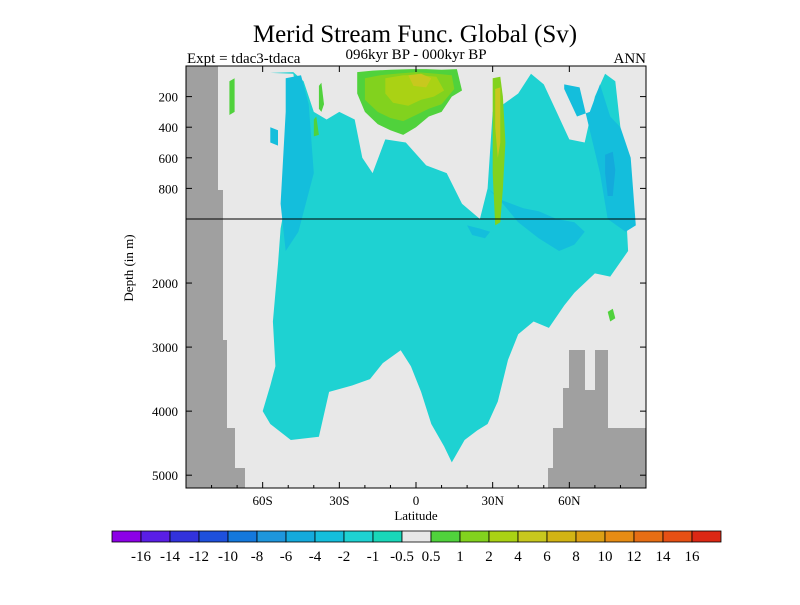 This screenshot has width=800, height=605. Describe the element at coordinates (165, 475) in the screenshot. I see `y-tick-label: 5000` at that location.